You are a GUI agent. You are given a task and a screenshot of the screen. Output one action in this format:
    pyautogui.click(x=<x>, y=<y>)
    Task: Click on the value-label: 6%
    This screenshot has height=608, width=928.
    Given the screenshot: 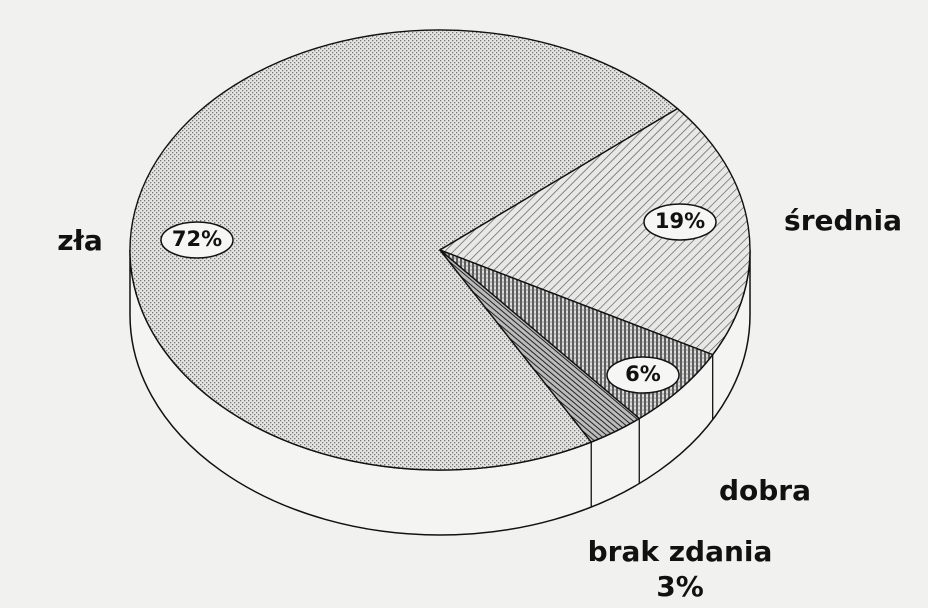 What is the action you would take?
    pyautogui.click(x=643, y=374)
    